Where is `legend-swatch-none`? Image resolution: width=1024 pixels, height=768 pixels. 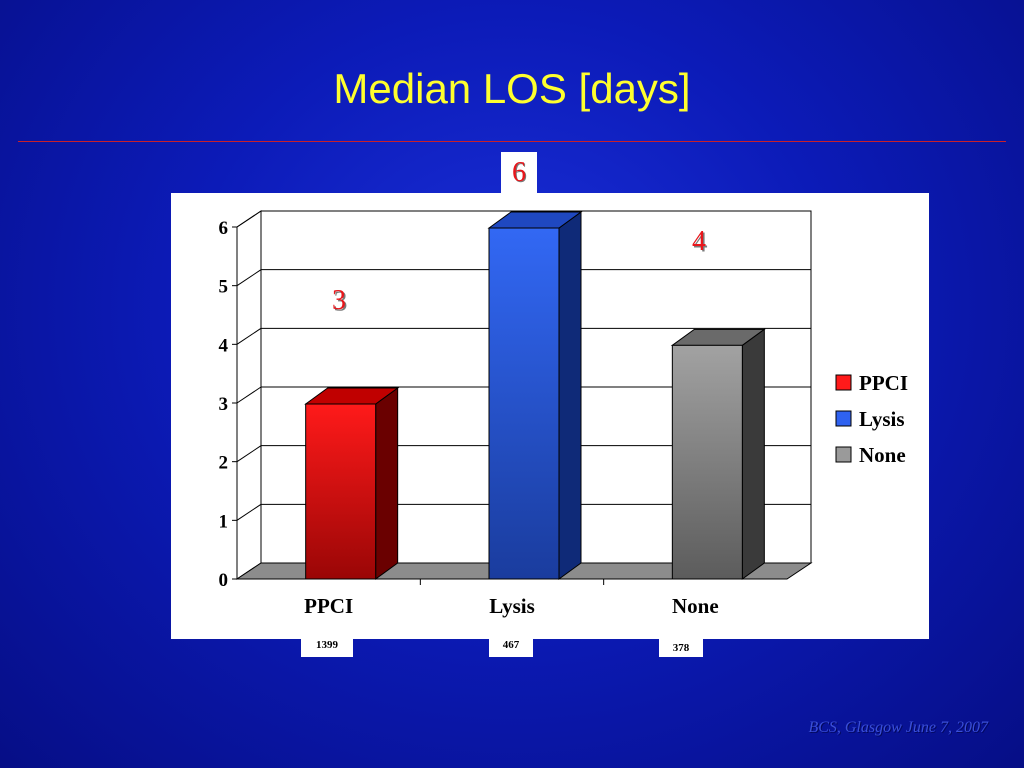 legend-swatch-none is located at coordinates (843, 454).